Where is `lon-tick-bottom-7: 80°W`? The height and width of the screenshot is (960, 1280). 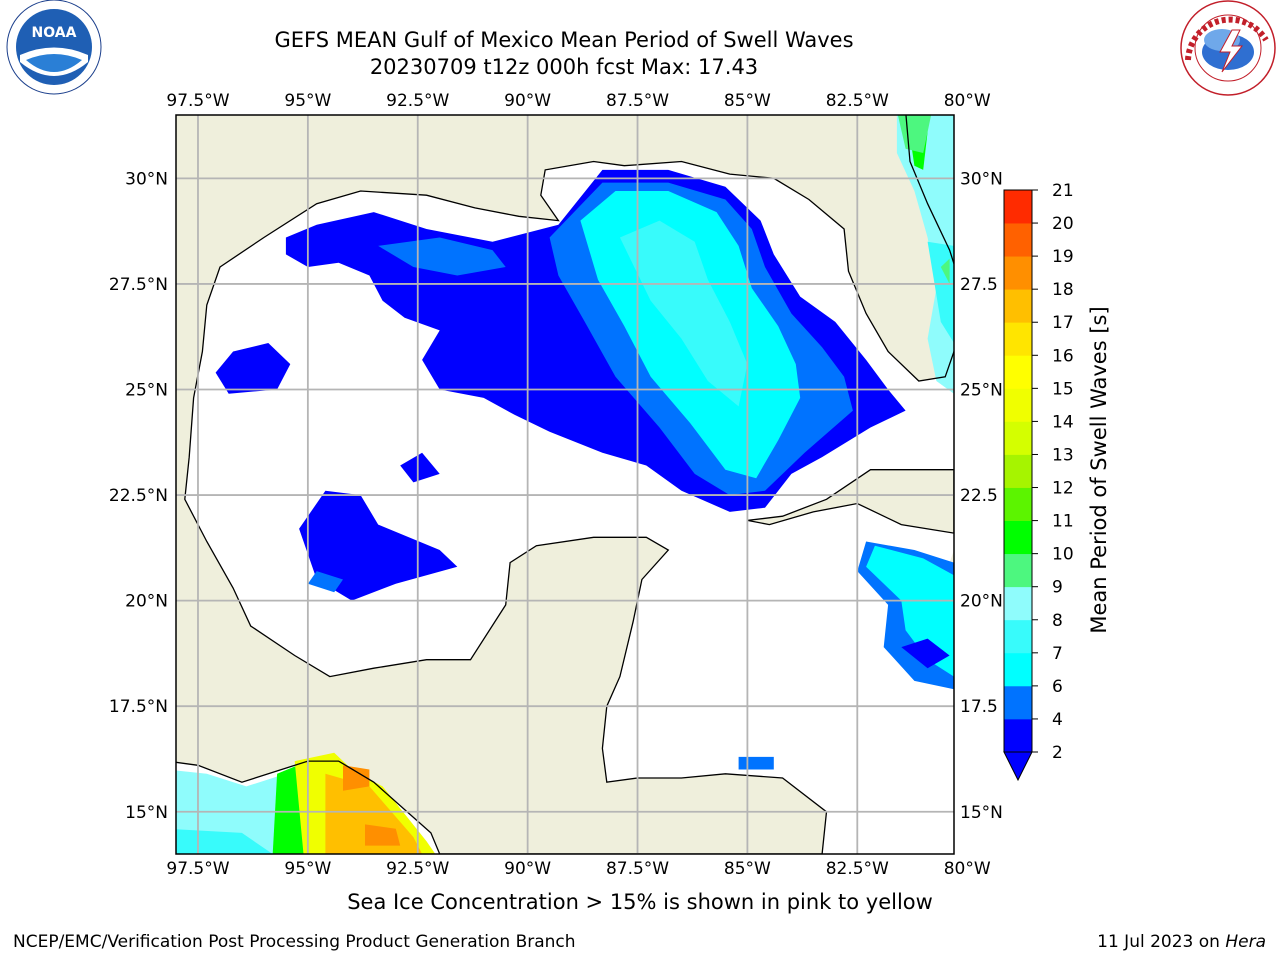 lon-tick-bottom-7: 80°W is located at coordinates (967, 869).